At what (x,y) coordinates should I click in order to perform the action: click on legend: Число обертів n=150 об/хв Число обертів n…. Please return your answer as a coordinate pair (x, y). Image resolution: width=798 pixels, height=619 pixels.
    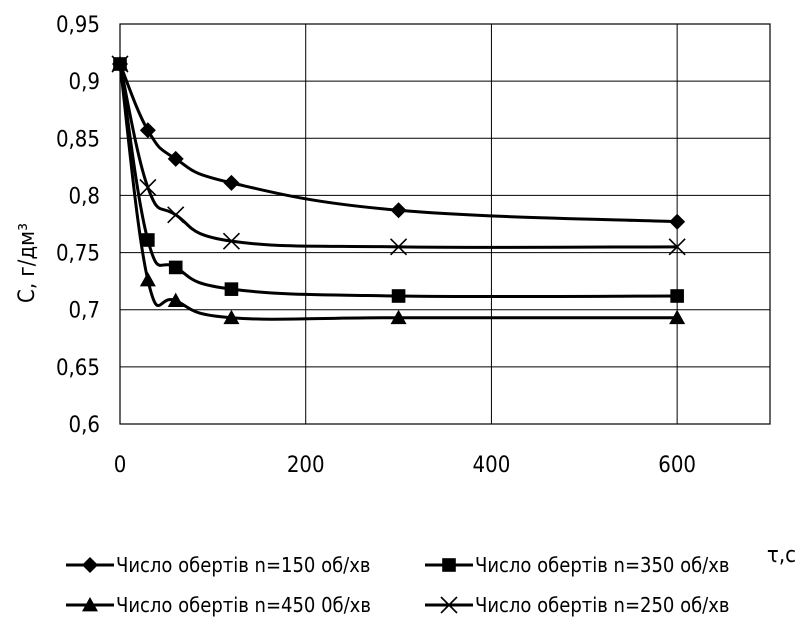
    Looking at the image, I should click on (397, 585).